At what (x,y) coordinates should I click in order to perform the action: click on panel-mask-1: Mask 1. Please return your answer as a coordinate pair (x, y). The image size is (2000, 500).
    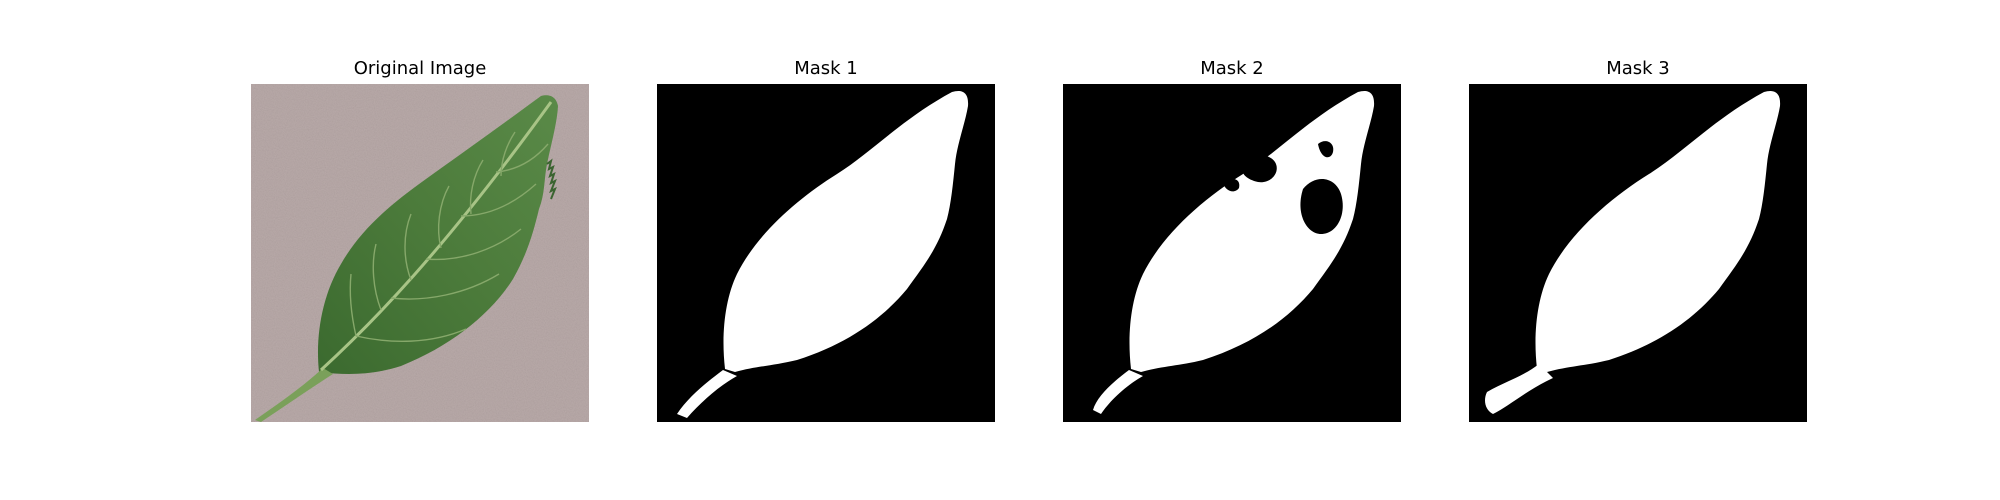
    Looking at the image, I should click on (826, 220).